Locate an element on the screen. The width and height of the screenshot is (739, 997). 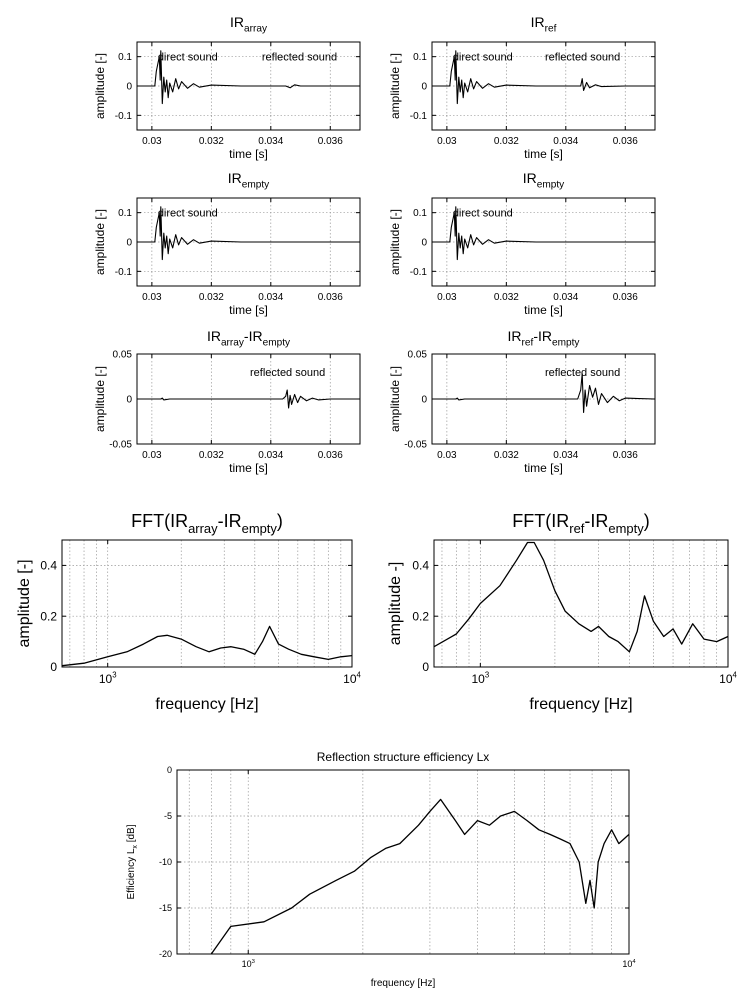
y-tick-label: -10 is located at coordinates (165, 862).